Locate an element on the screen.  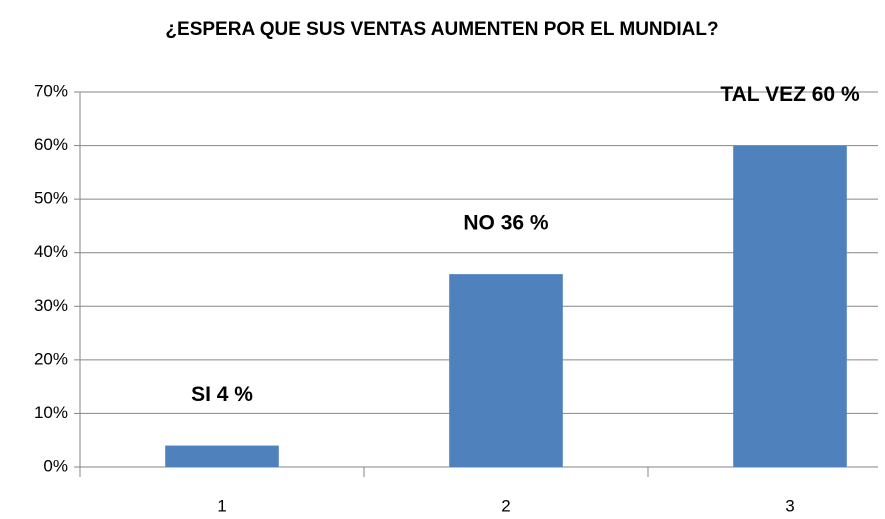
y-tick-label: 30% is located at coordinates (51, 305).